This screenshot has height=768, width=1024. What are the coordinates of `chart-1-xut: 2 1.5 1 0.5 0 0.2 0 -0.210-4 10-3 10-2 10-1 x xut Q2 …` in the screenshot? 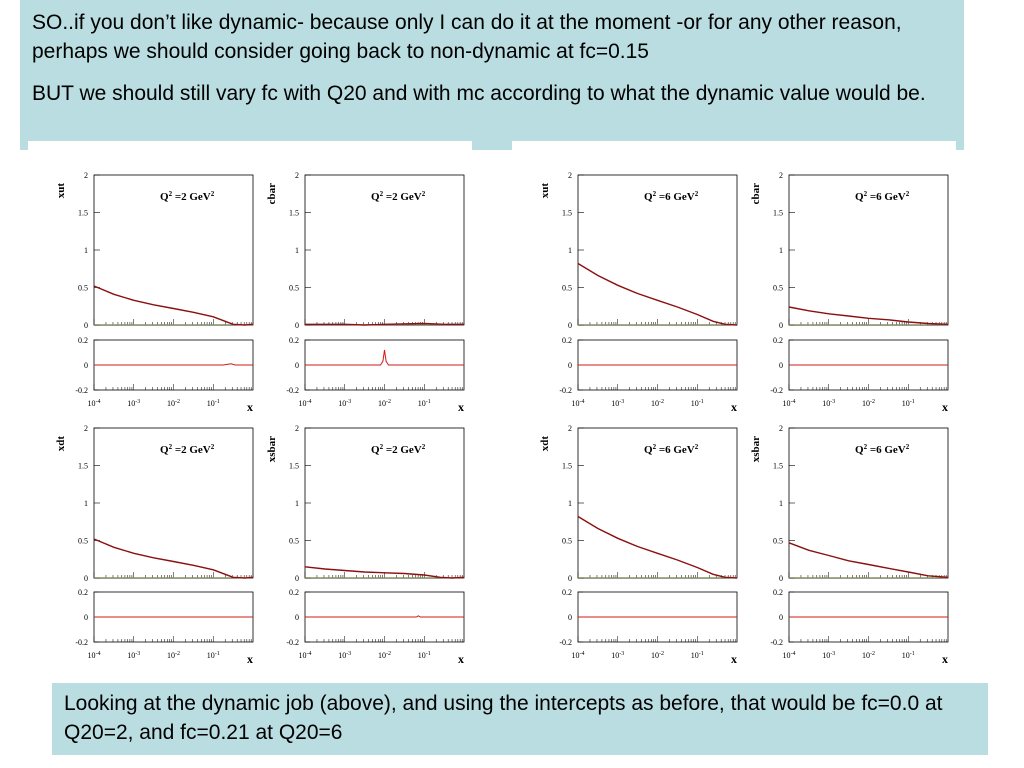 It's located at (154, 292).